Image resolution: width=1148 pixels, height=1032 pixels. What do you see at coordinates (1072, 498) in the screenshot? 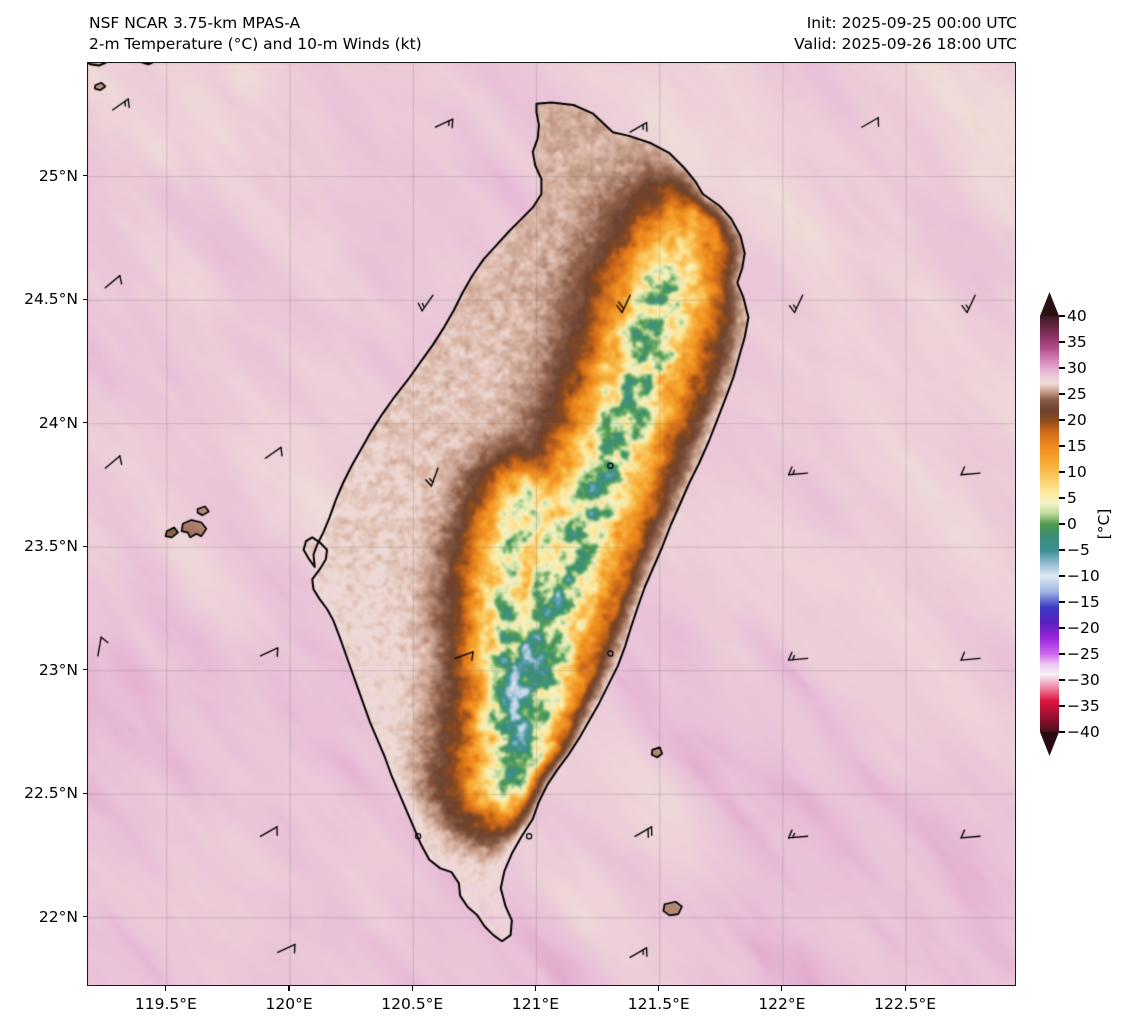
I see `colorbar-tick-label: 5` at bounding box center [1072, 498].